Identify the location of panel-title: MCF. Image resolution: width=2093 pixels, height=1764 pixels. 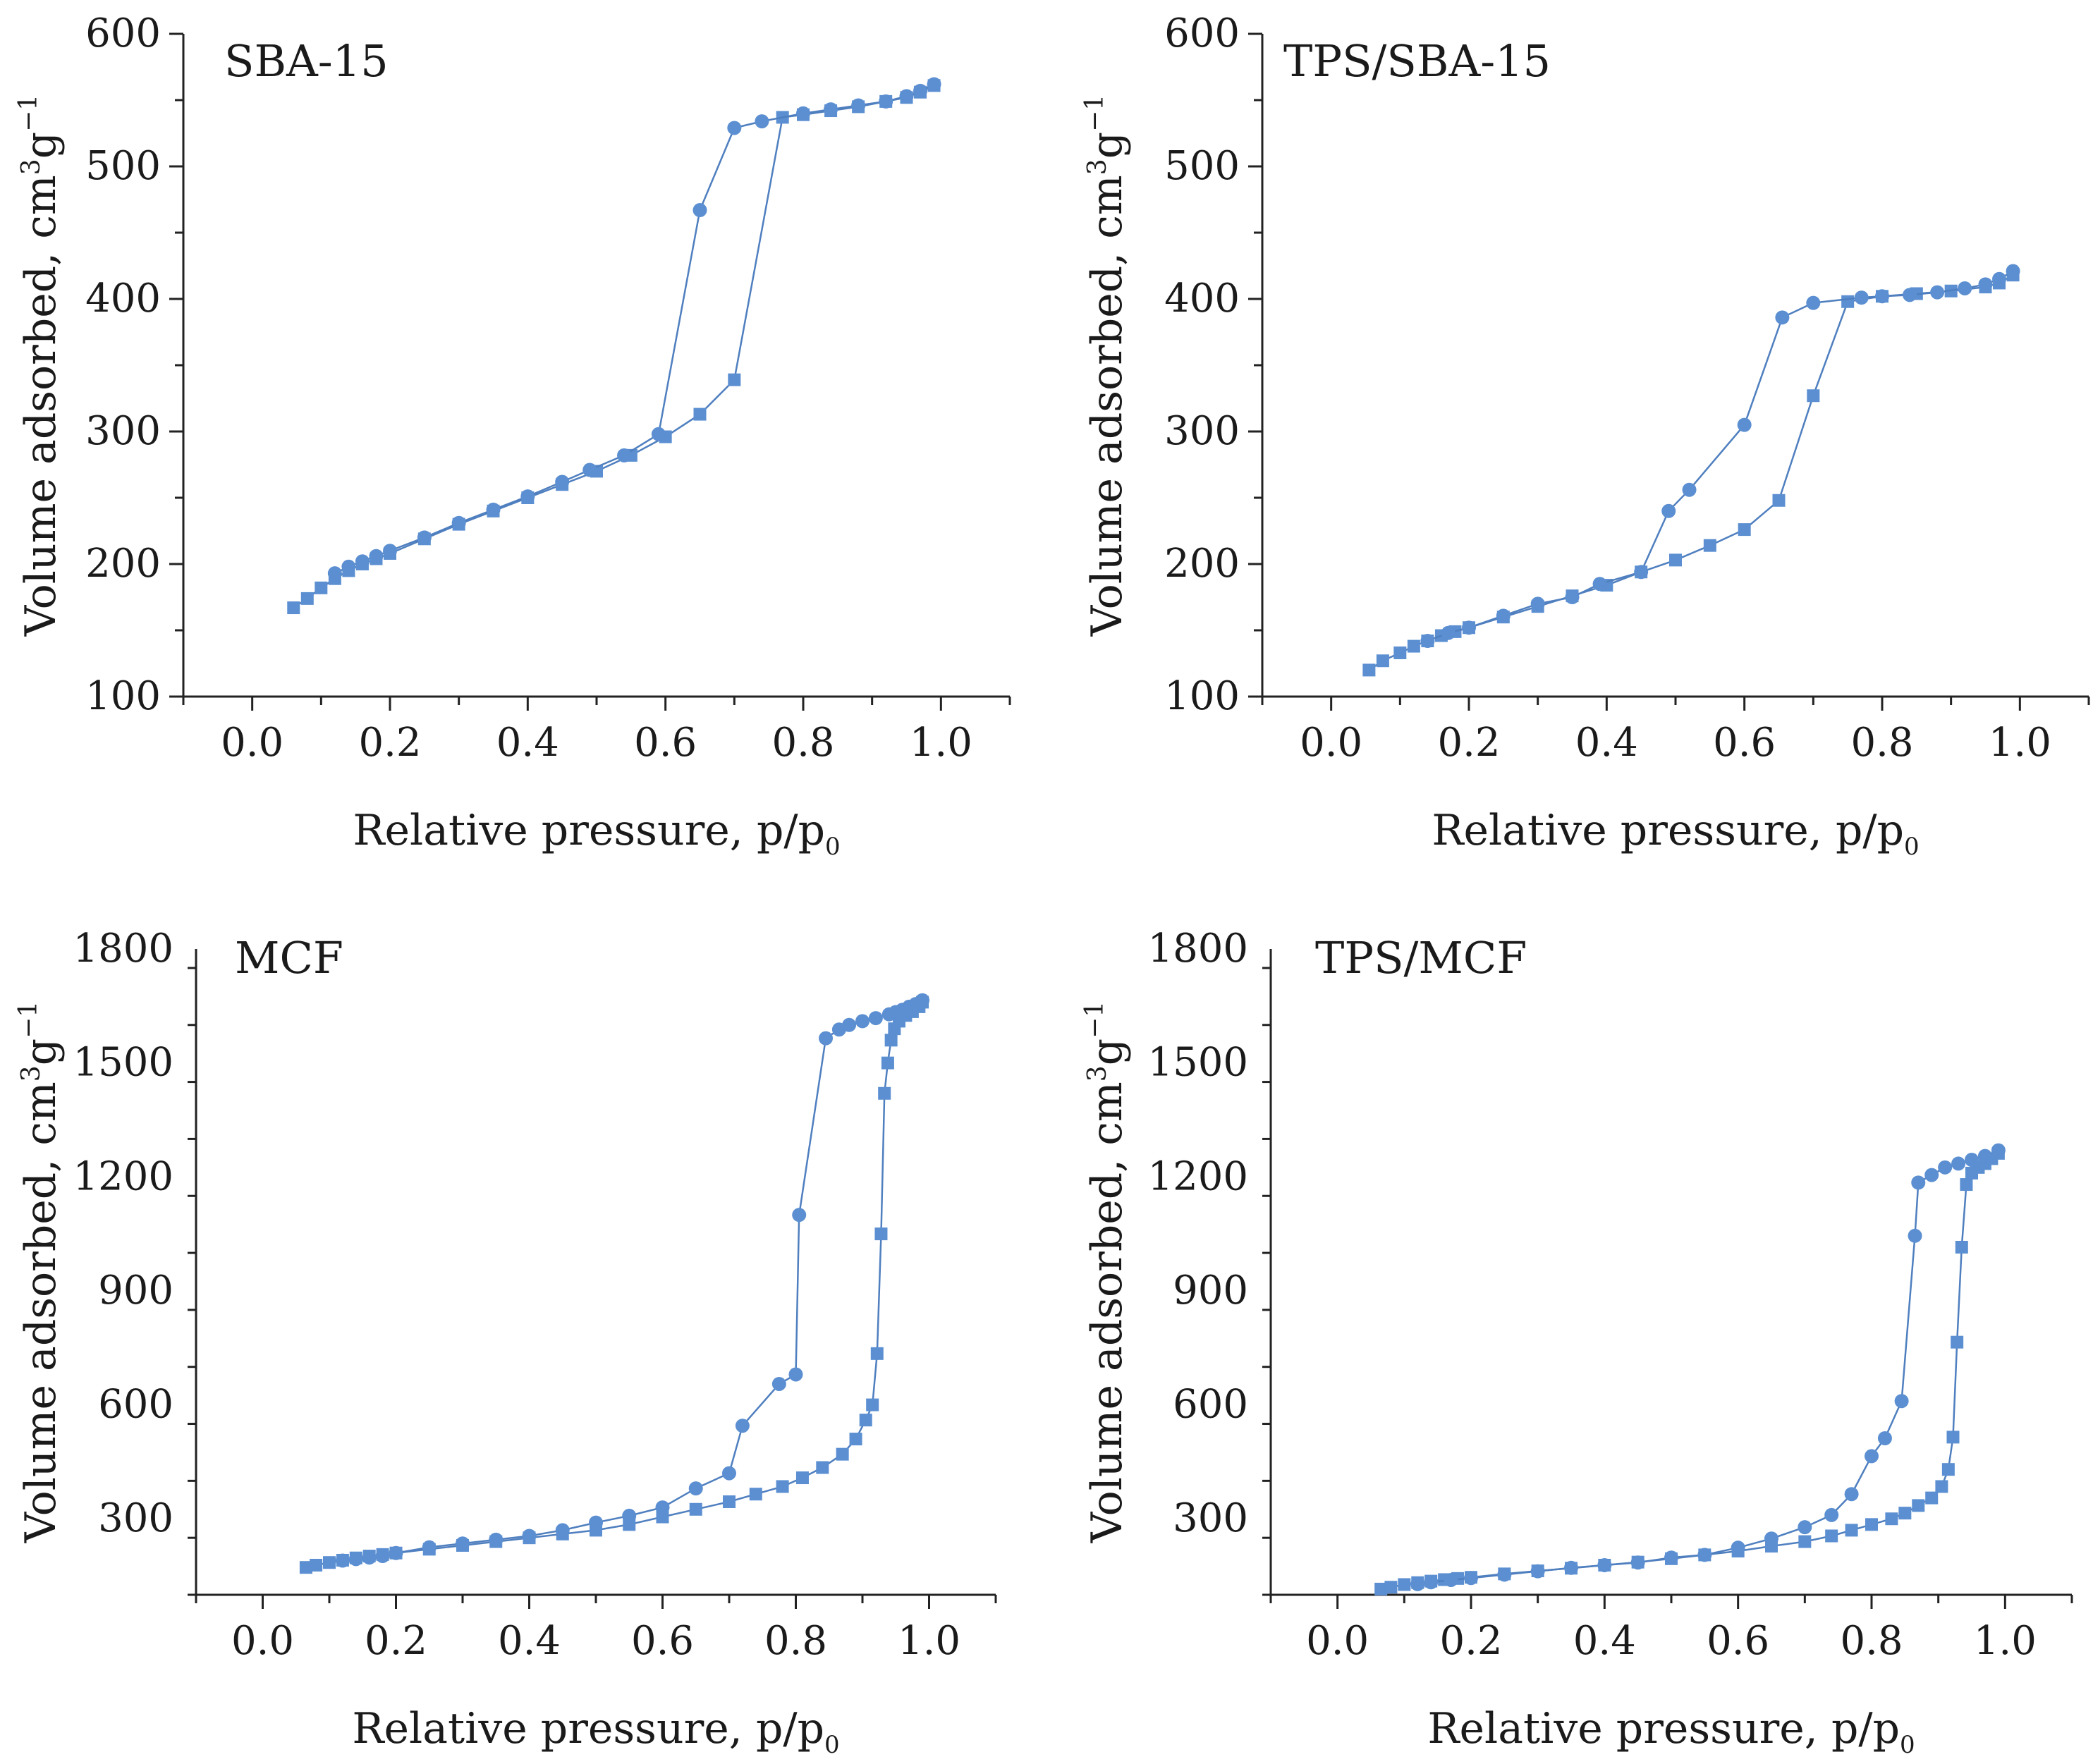
(289, 958).